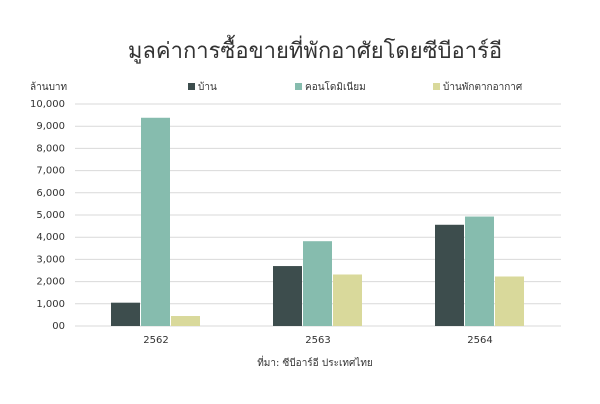 The height and width of the screenshot is (404, 600). What do you see at coordinates (58, 326) in the screenshot?
I see `y-tick-label: 00` at bounding box center [58, 326].